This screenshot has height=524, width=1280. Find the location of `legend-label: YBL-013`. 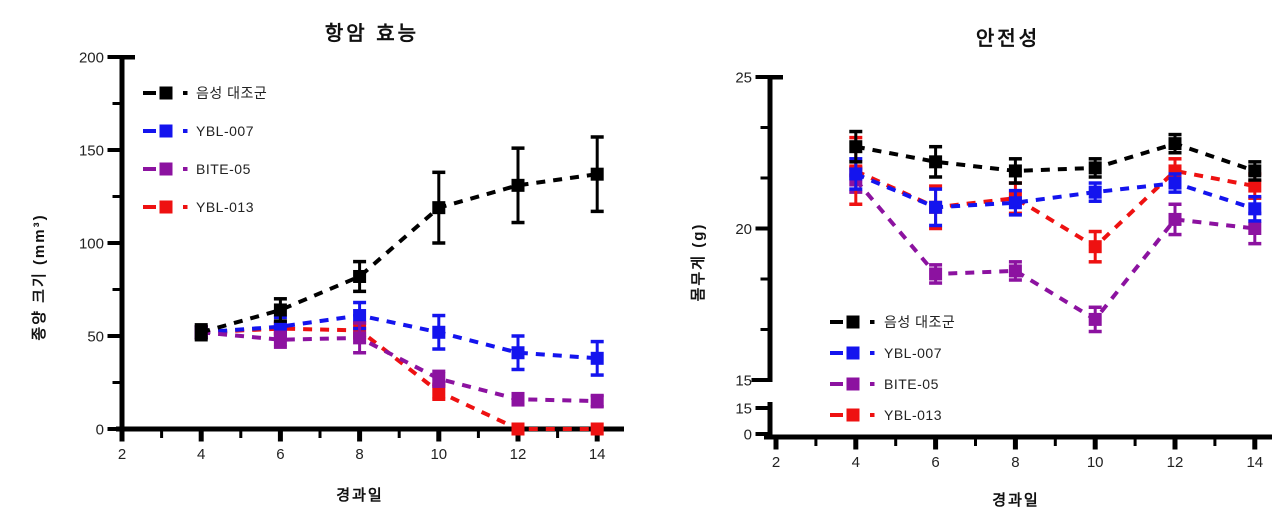

legend-label: YBL-013 is located at coordinates (225, 207).